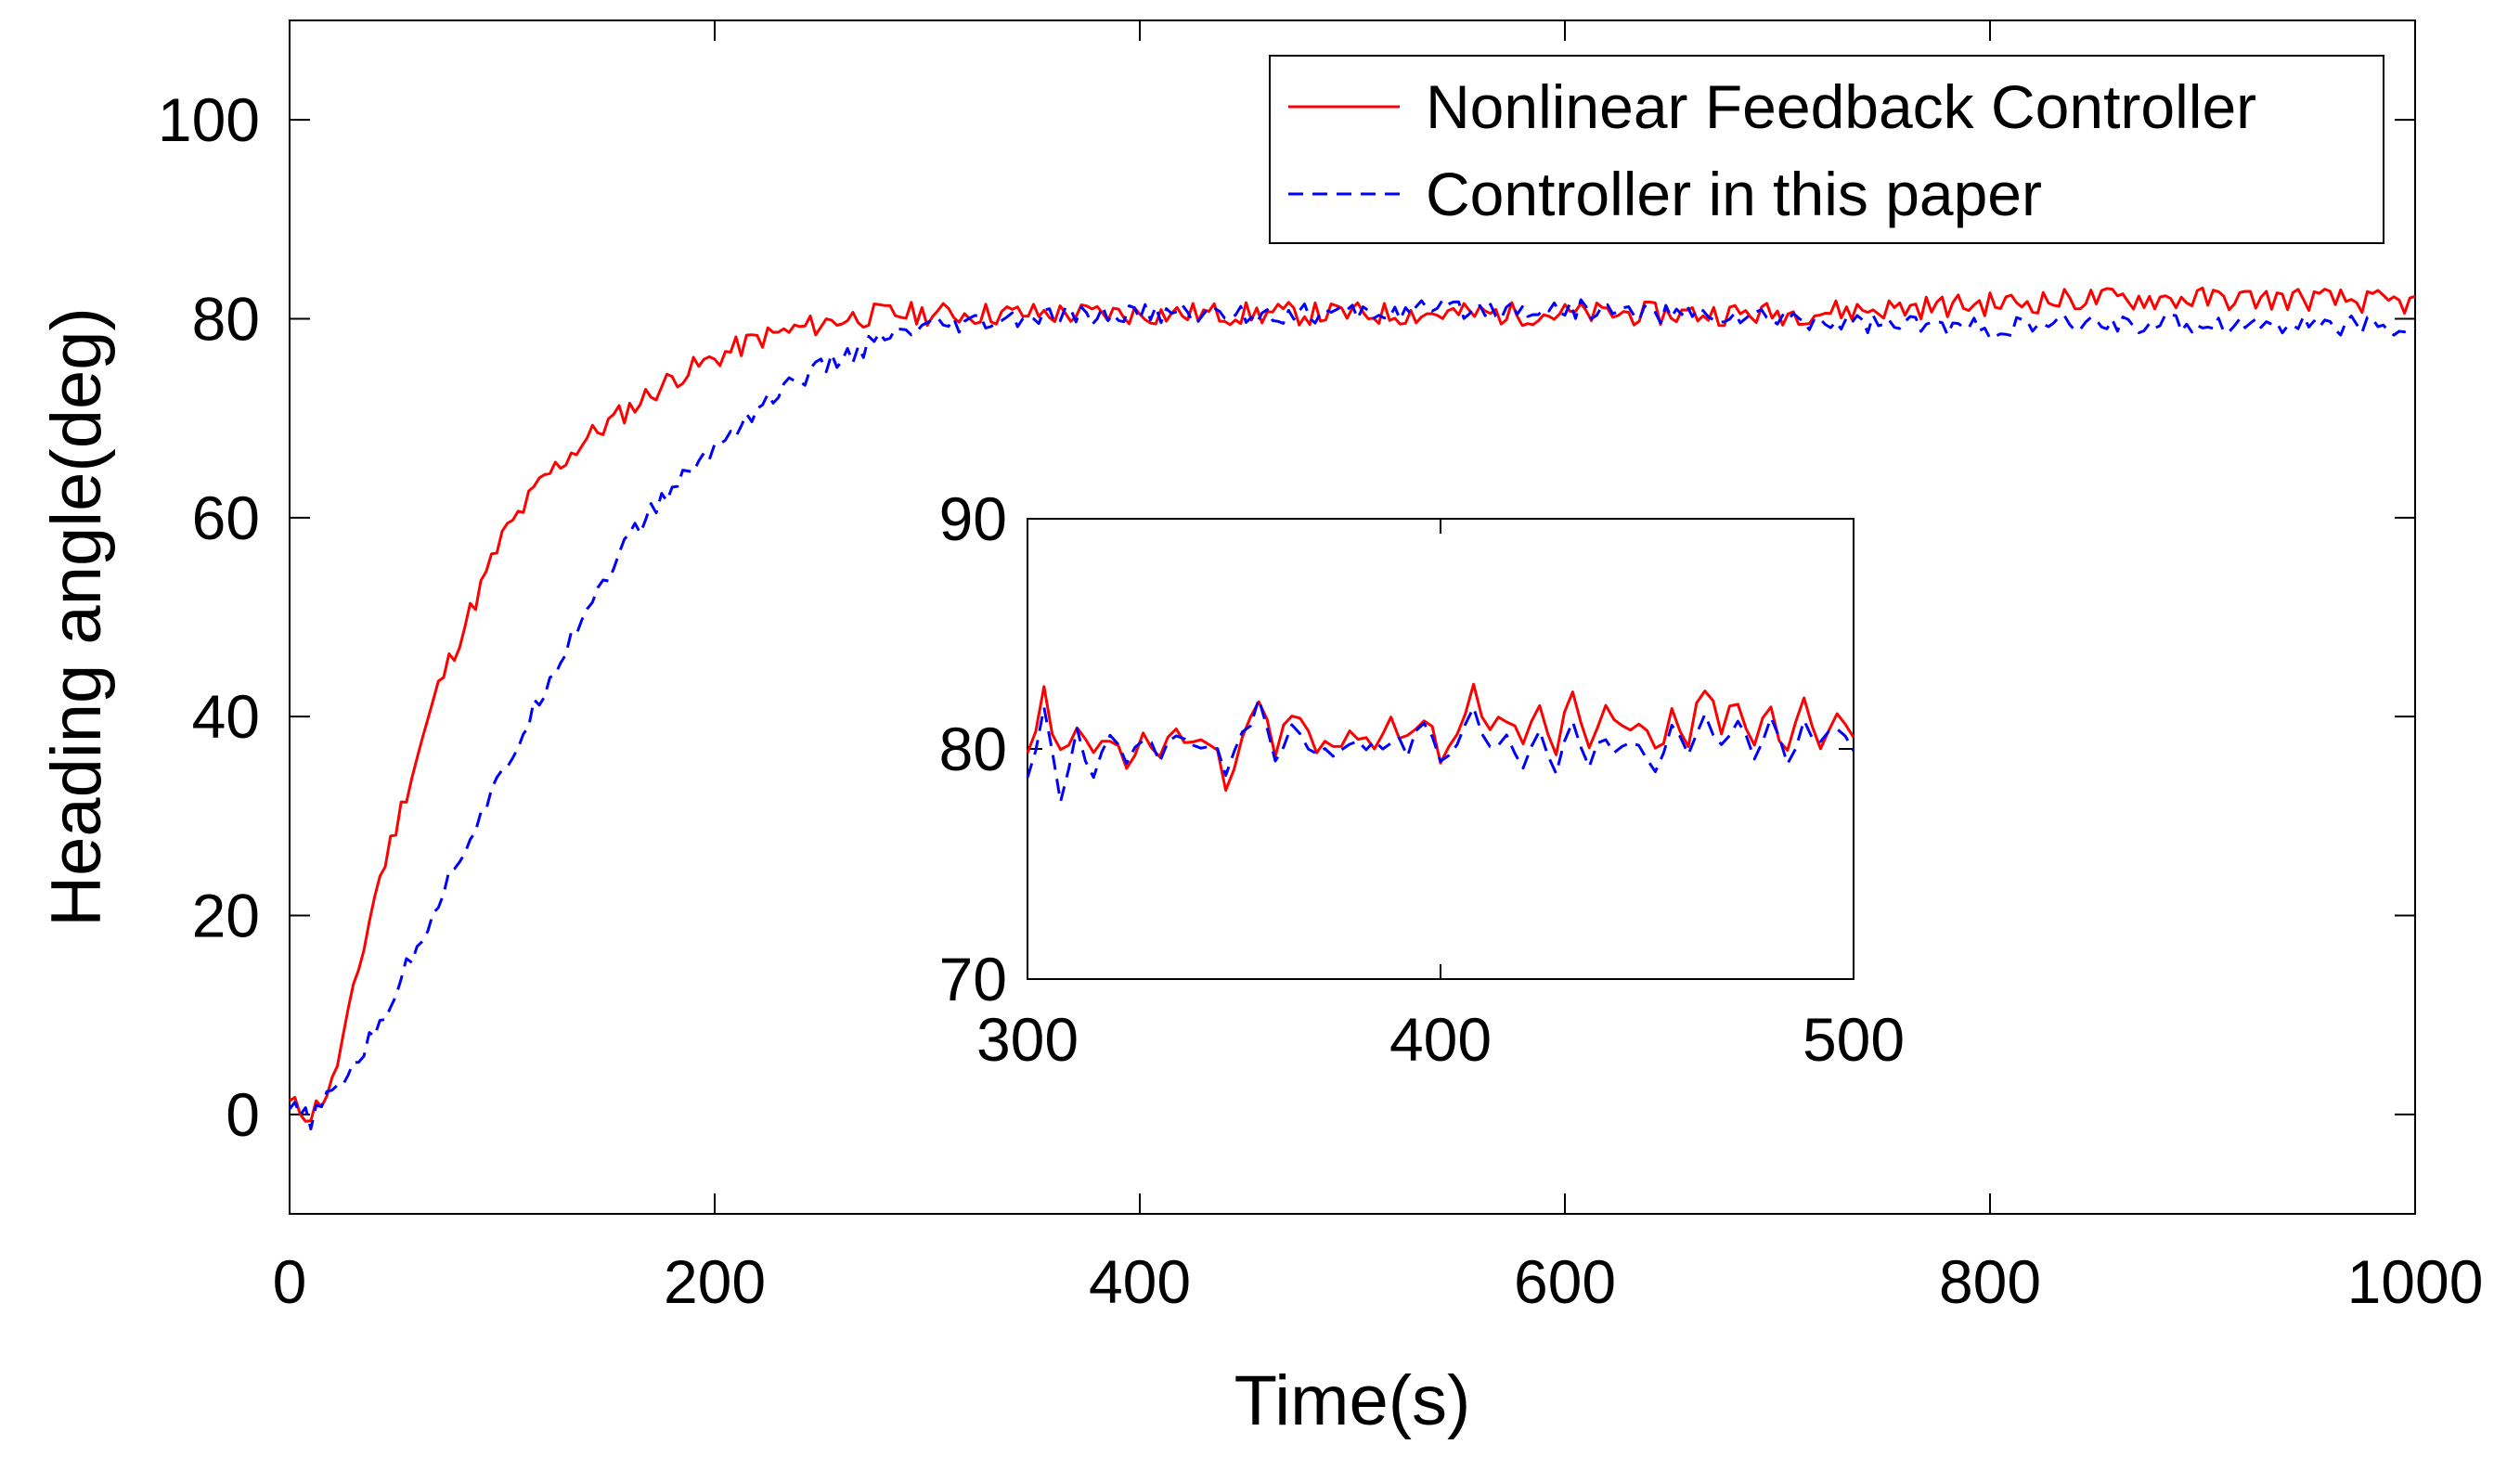 The width and height of the screenshot is (2520, 1470). Describe the element at coordinates (973, 518) in the screenshot. I see `inset-y-tick-label: 90` at that location.